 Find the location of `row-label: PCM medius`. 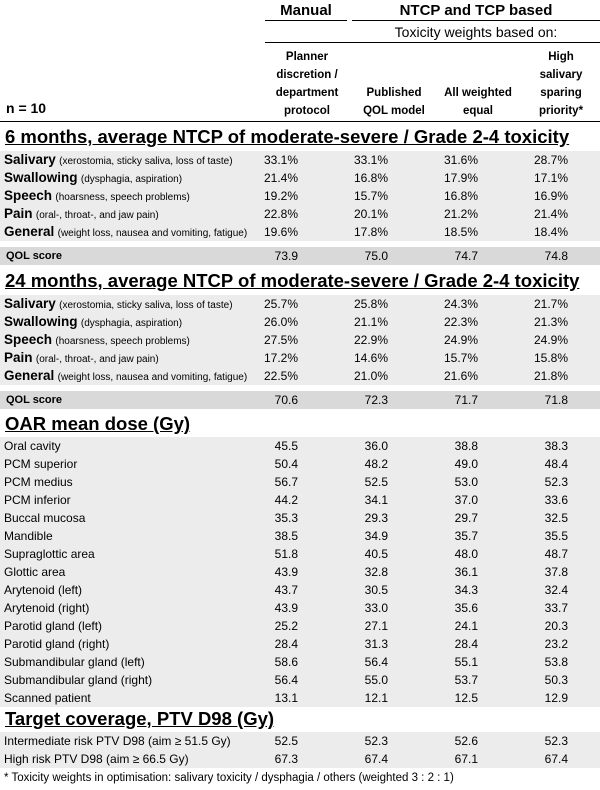

row-label: PCM medius is located at coordinates (38, 482).